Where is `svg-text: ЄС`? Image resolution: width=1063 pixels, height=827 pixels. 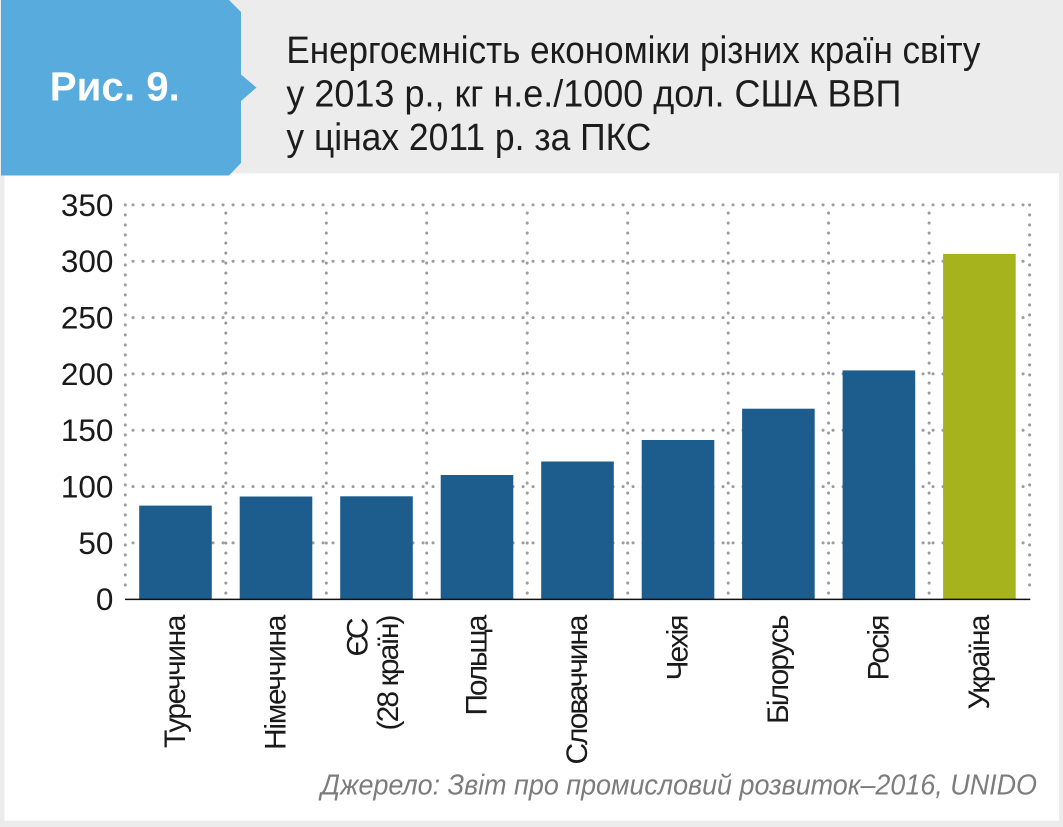 svg-text: ЄС is located at coordinates (358, 637).